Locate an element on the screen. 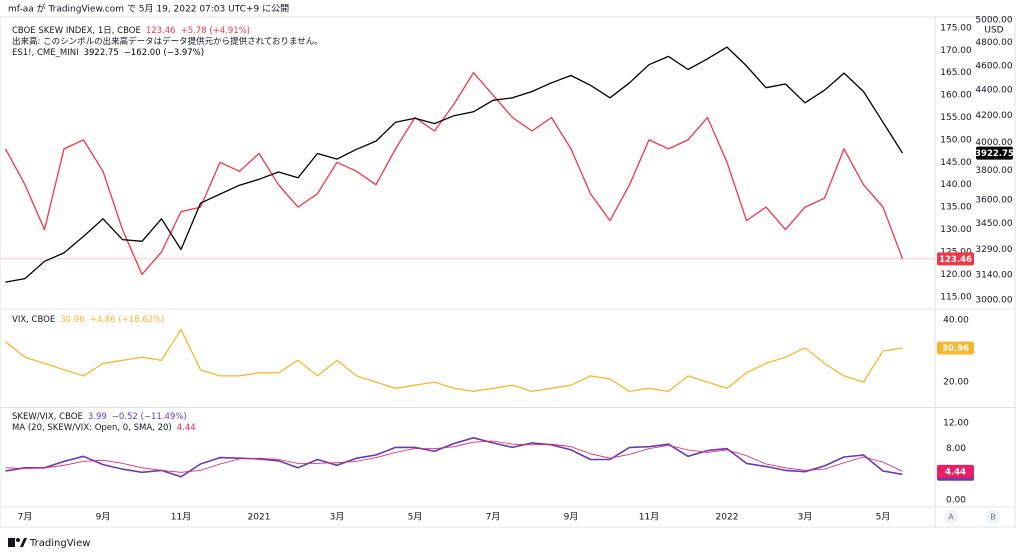 Image resolution: width=1024 pixels, height=553 pixels. y-tick-label: 145.00 is located at coordinates (956, 163).